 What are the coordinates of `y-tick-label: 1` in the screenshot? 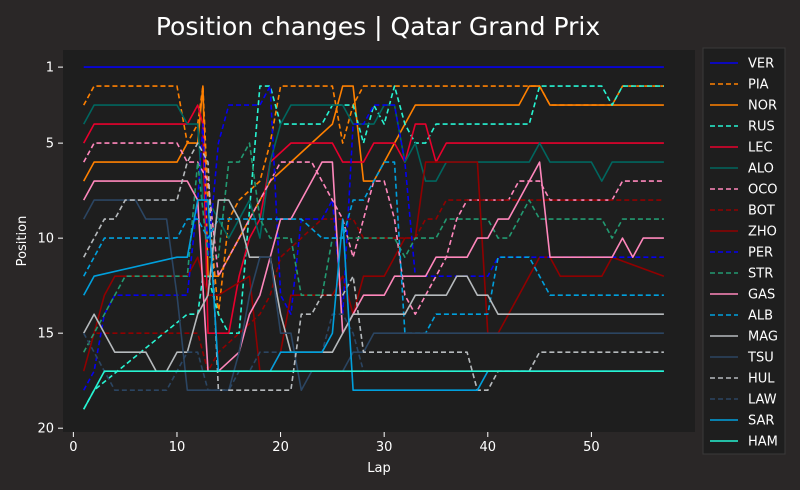 It's located at (50, 68).